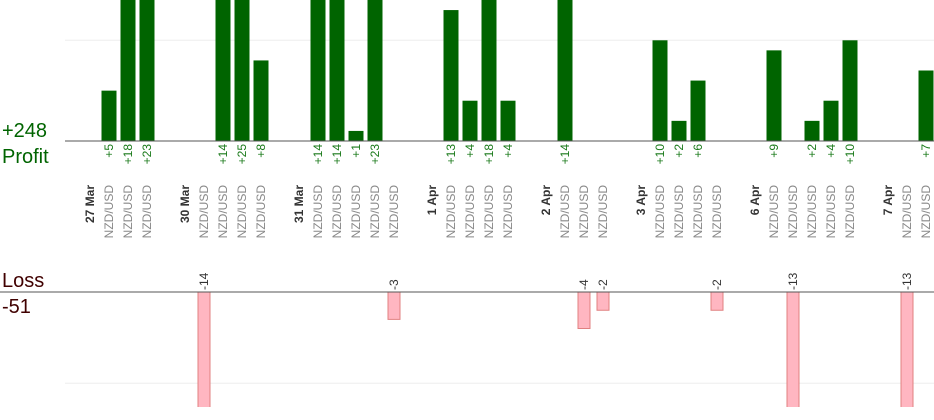  What do you see at coordinates (641, 200) in the screenshot?
I see `date-label: 3 Apr` at bounding box center [641, 200].